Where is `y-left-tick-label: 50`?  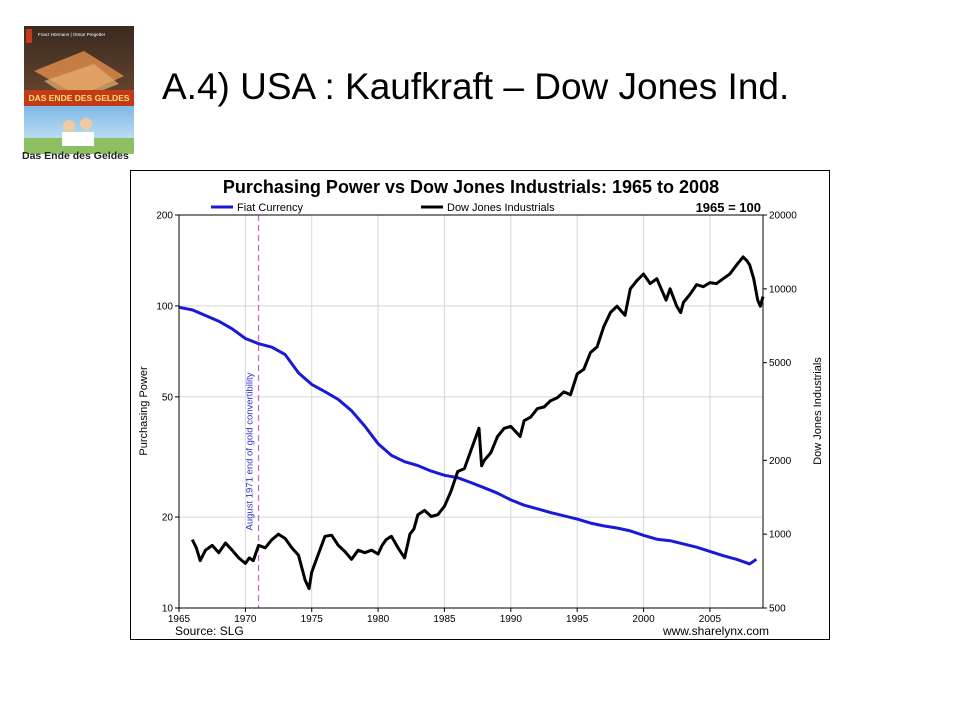 y-left-tick-label: 50 is located at coordinates (168, 397).